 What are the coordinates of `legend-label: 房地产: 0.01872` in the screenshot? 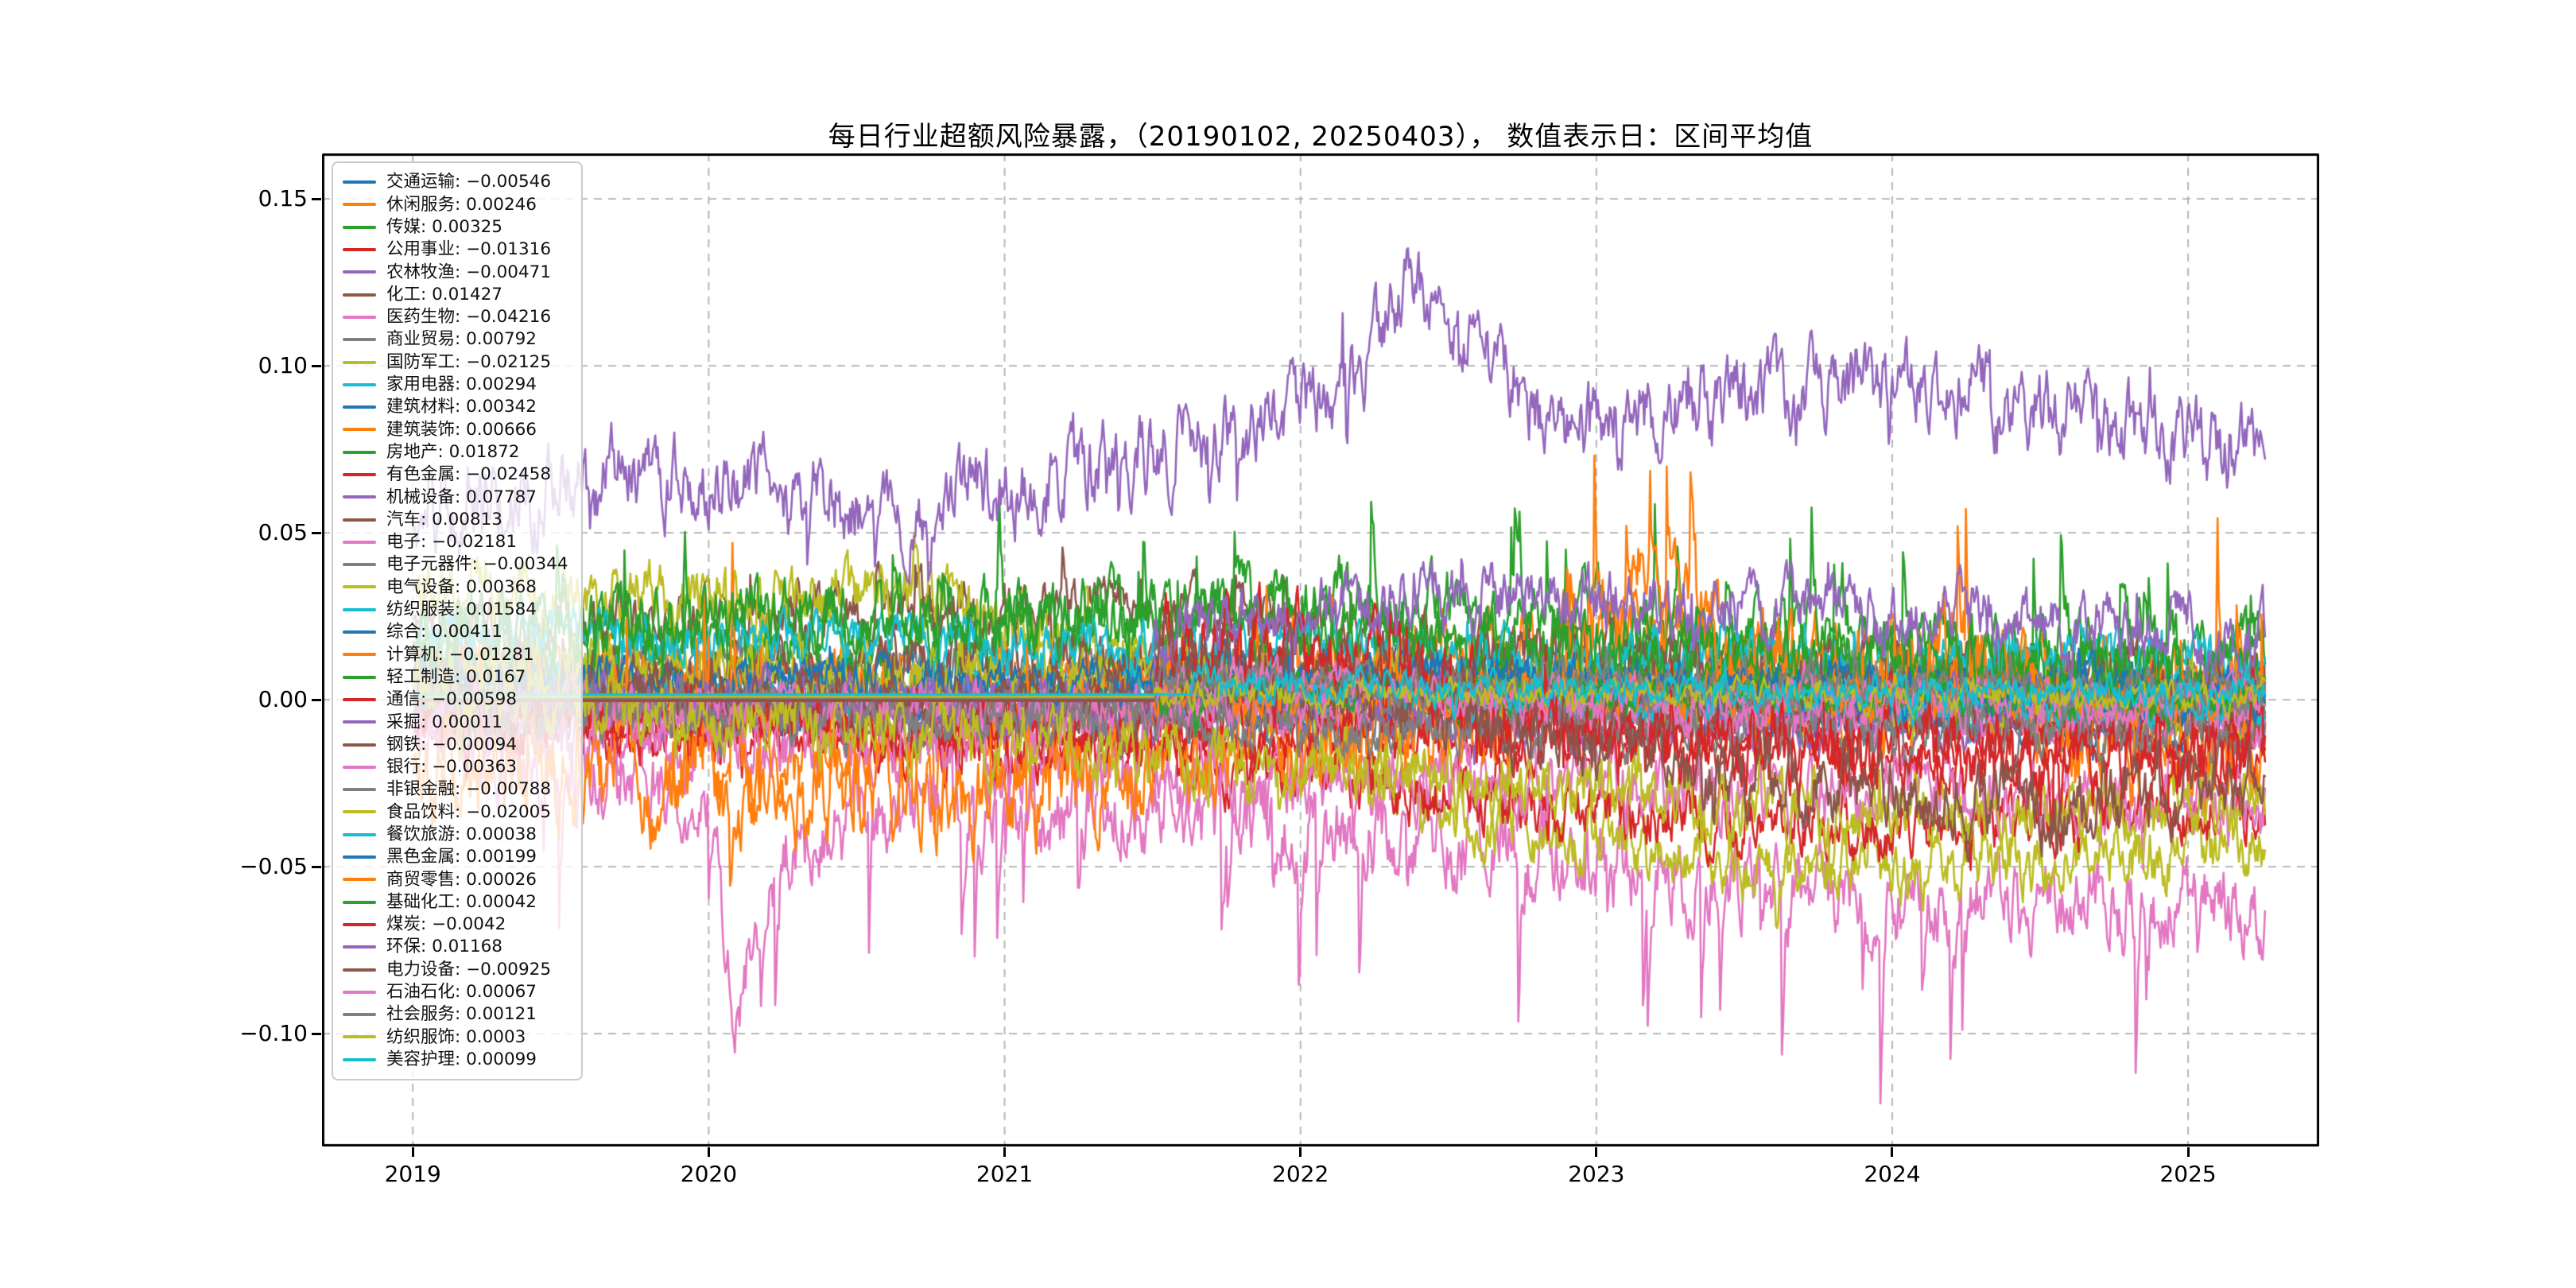 It's located at (453, 452).